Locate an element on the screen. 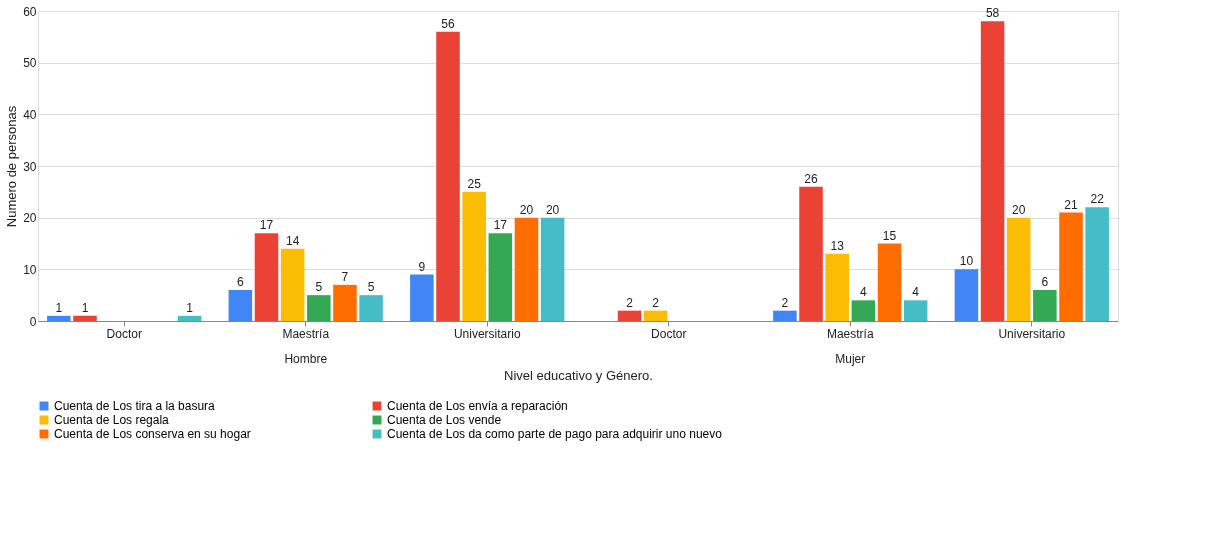 This screenshot has width=1218, height=537. y-tick-label: 0 is located at coordinates (33, 321).